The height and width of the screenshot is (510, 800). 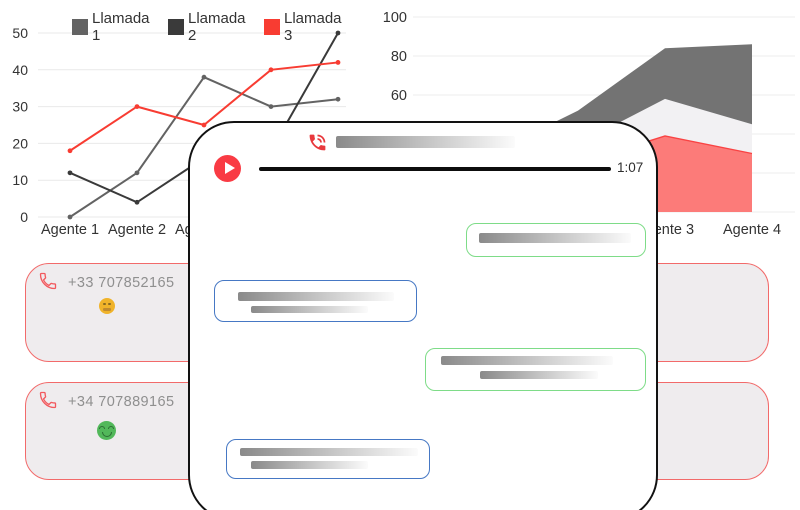 What do you see at coordinates (425, 142) in the screenshot?
I see `call-title-placeholder` at bounding box center [425, 142].